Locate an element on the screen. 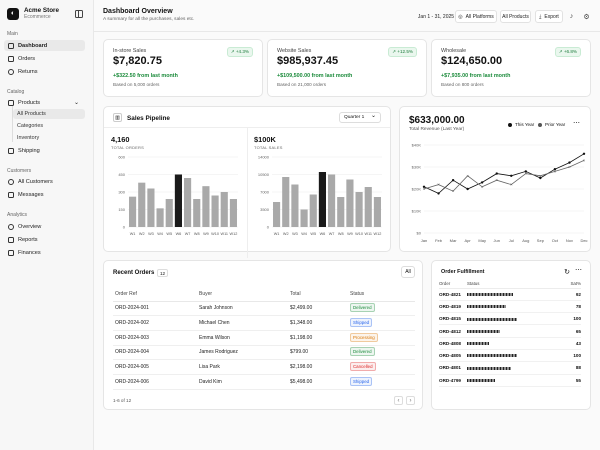 This screenshot has width=600, height=450. sidebar-subitem-all-products: All Products is located at coordinates (49, 114).